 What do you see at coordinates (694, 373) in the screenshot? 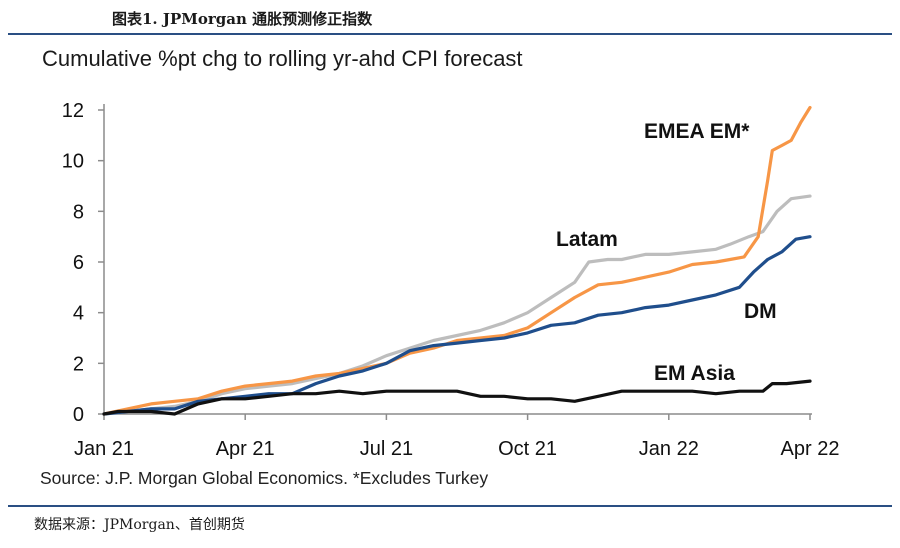
I see `series-label-em-asia: EM Asia` at bounding box center [694, 373].